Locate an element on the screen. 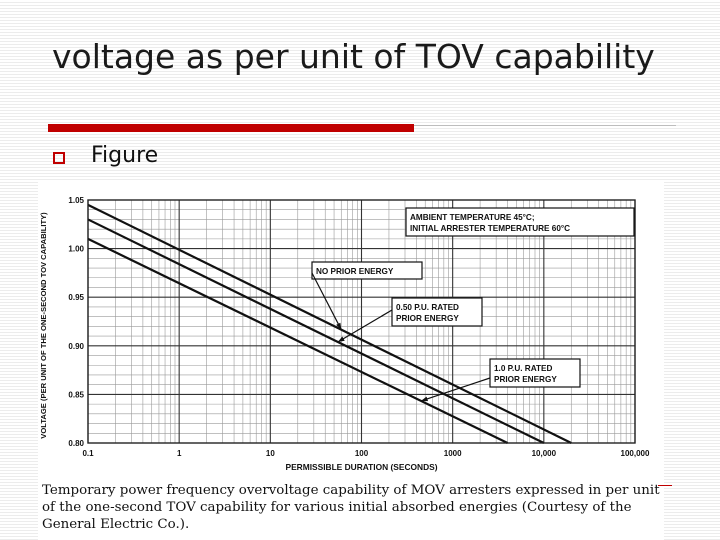  label-one-pu-text: 1.0 P.U. RATED is located at coordinates (523, 368).